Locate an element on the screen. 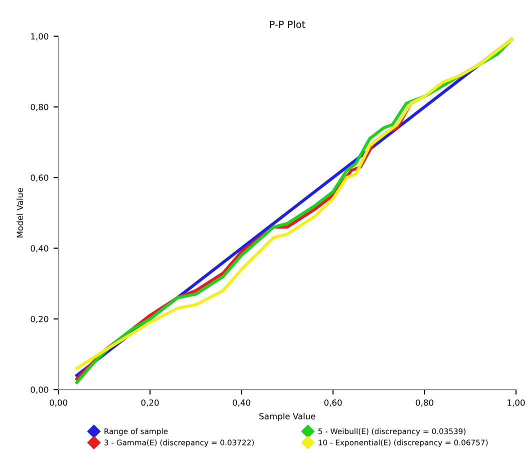 This screenshot has height=453, width=532. y-tick-label: 0,40 is located at coordinates (39, 248).